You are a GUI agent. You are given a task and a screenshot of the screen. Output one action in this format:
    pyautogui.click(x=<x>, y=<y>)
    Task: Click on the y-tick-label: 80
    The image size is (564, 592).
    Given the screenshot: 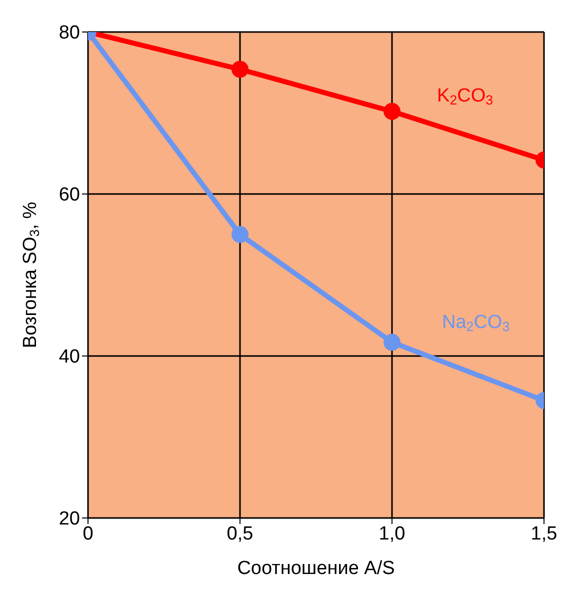 What is the action you would take?
    pyautogui.click(x=69, y=33)
    